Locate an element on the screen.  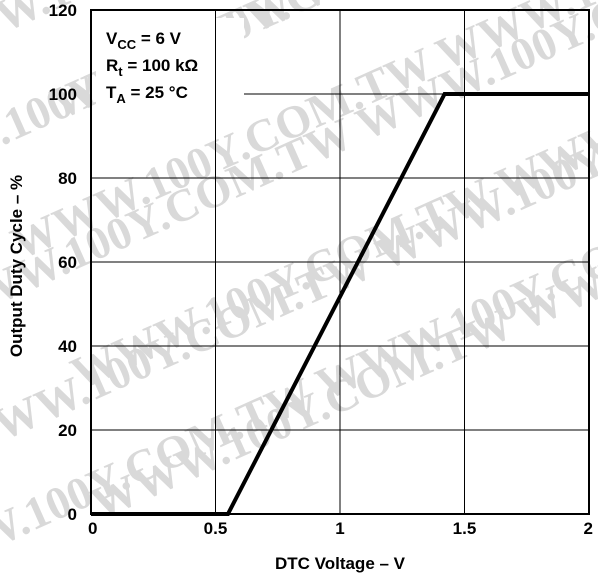
x-tick-labels: 0 0.5 1 1.5 2 is located at coordinates (340, 528).